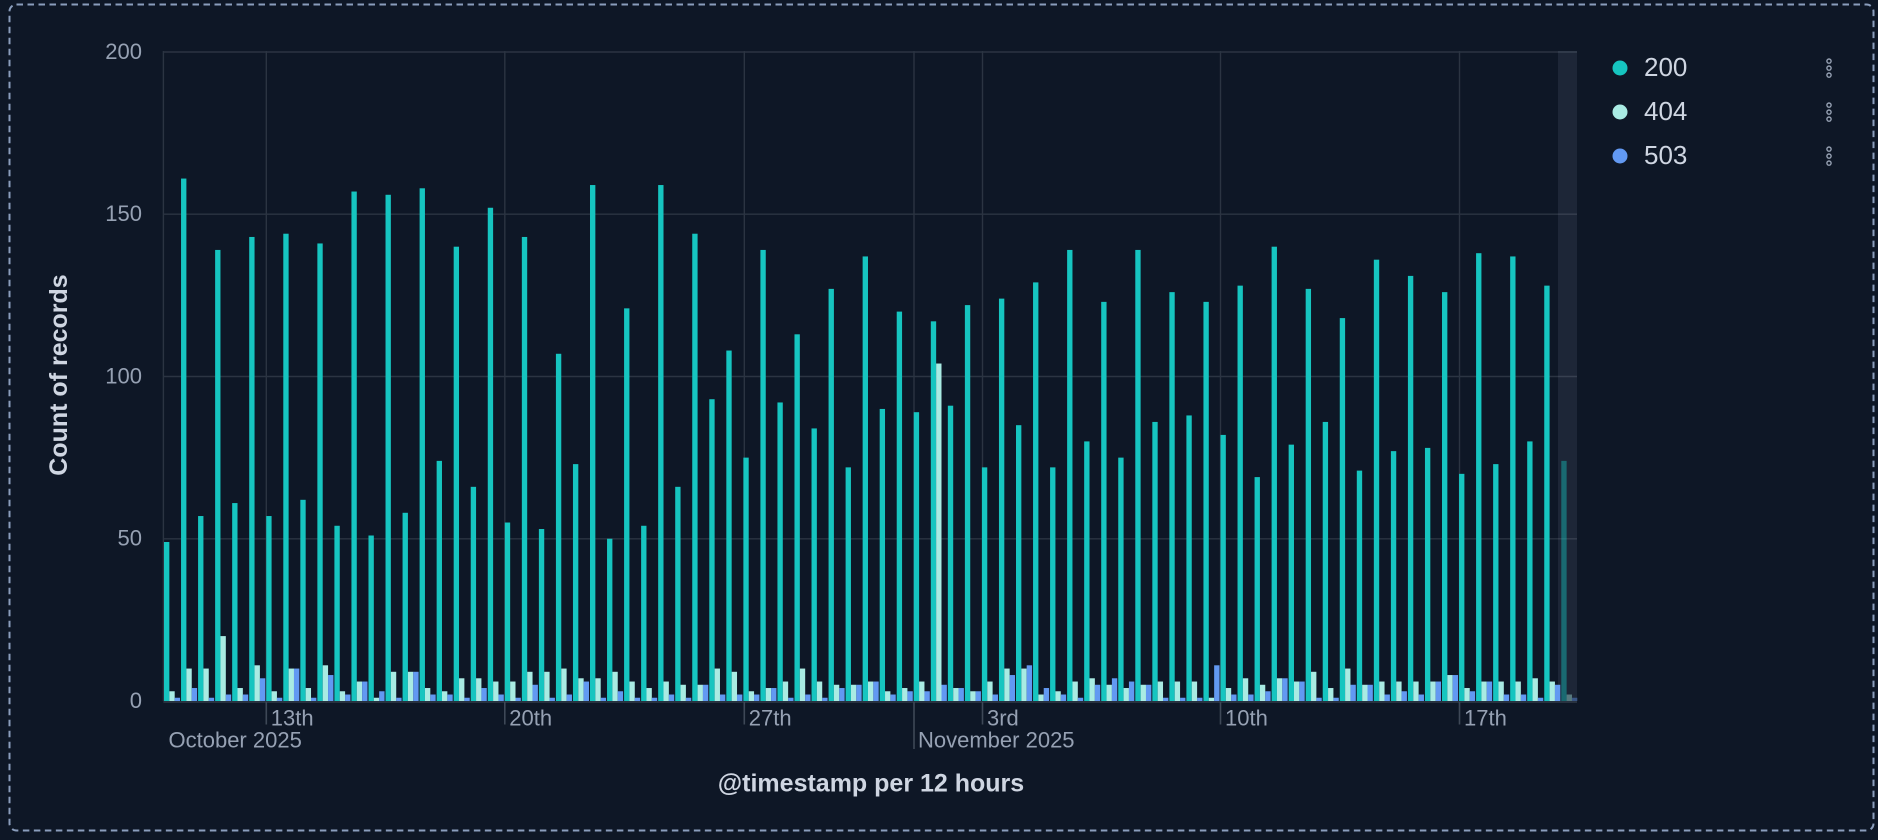 The height and width of the screenshot is (840, 1878). I want to click on svg-text: 17th, so click(1485, 718).